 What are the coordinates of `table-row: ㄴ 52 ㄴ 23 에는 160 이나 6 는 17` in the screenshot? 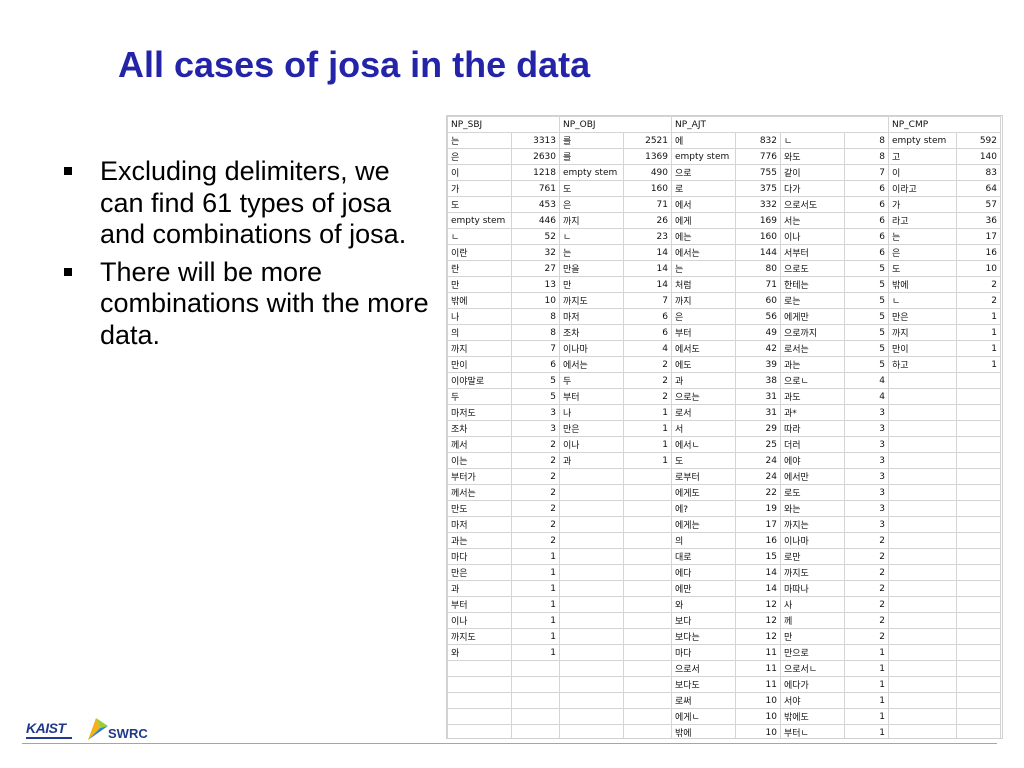 It's located at (724, 236).